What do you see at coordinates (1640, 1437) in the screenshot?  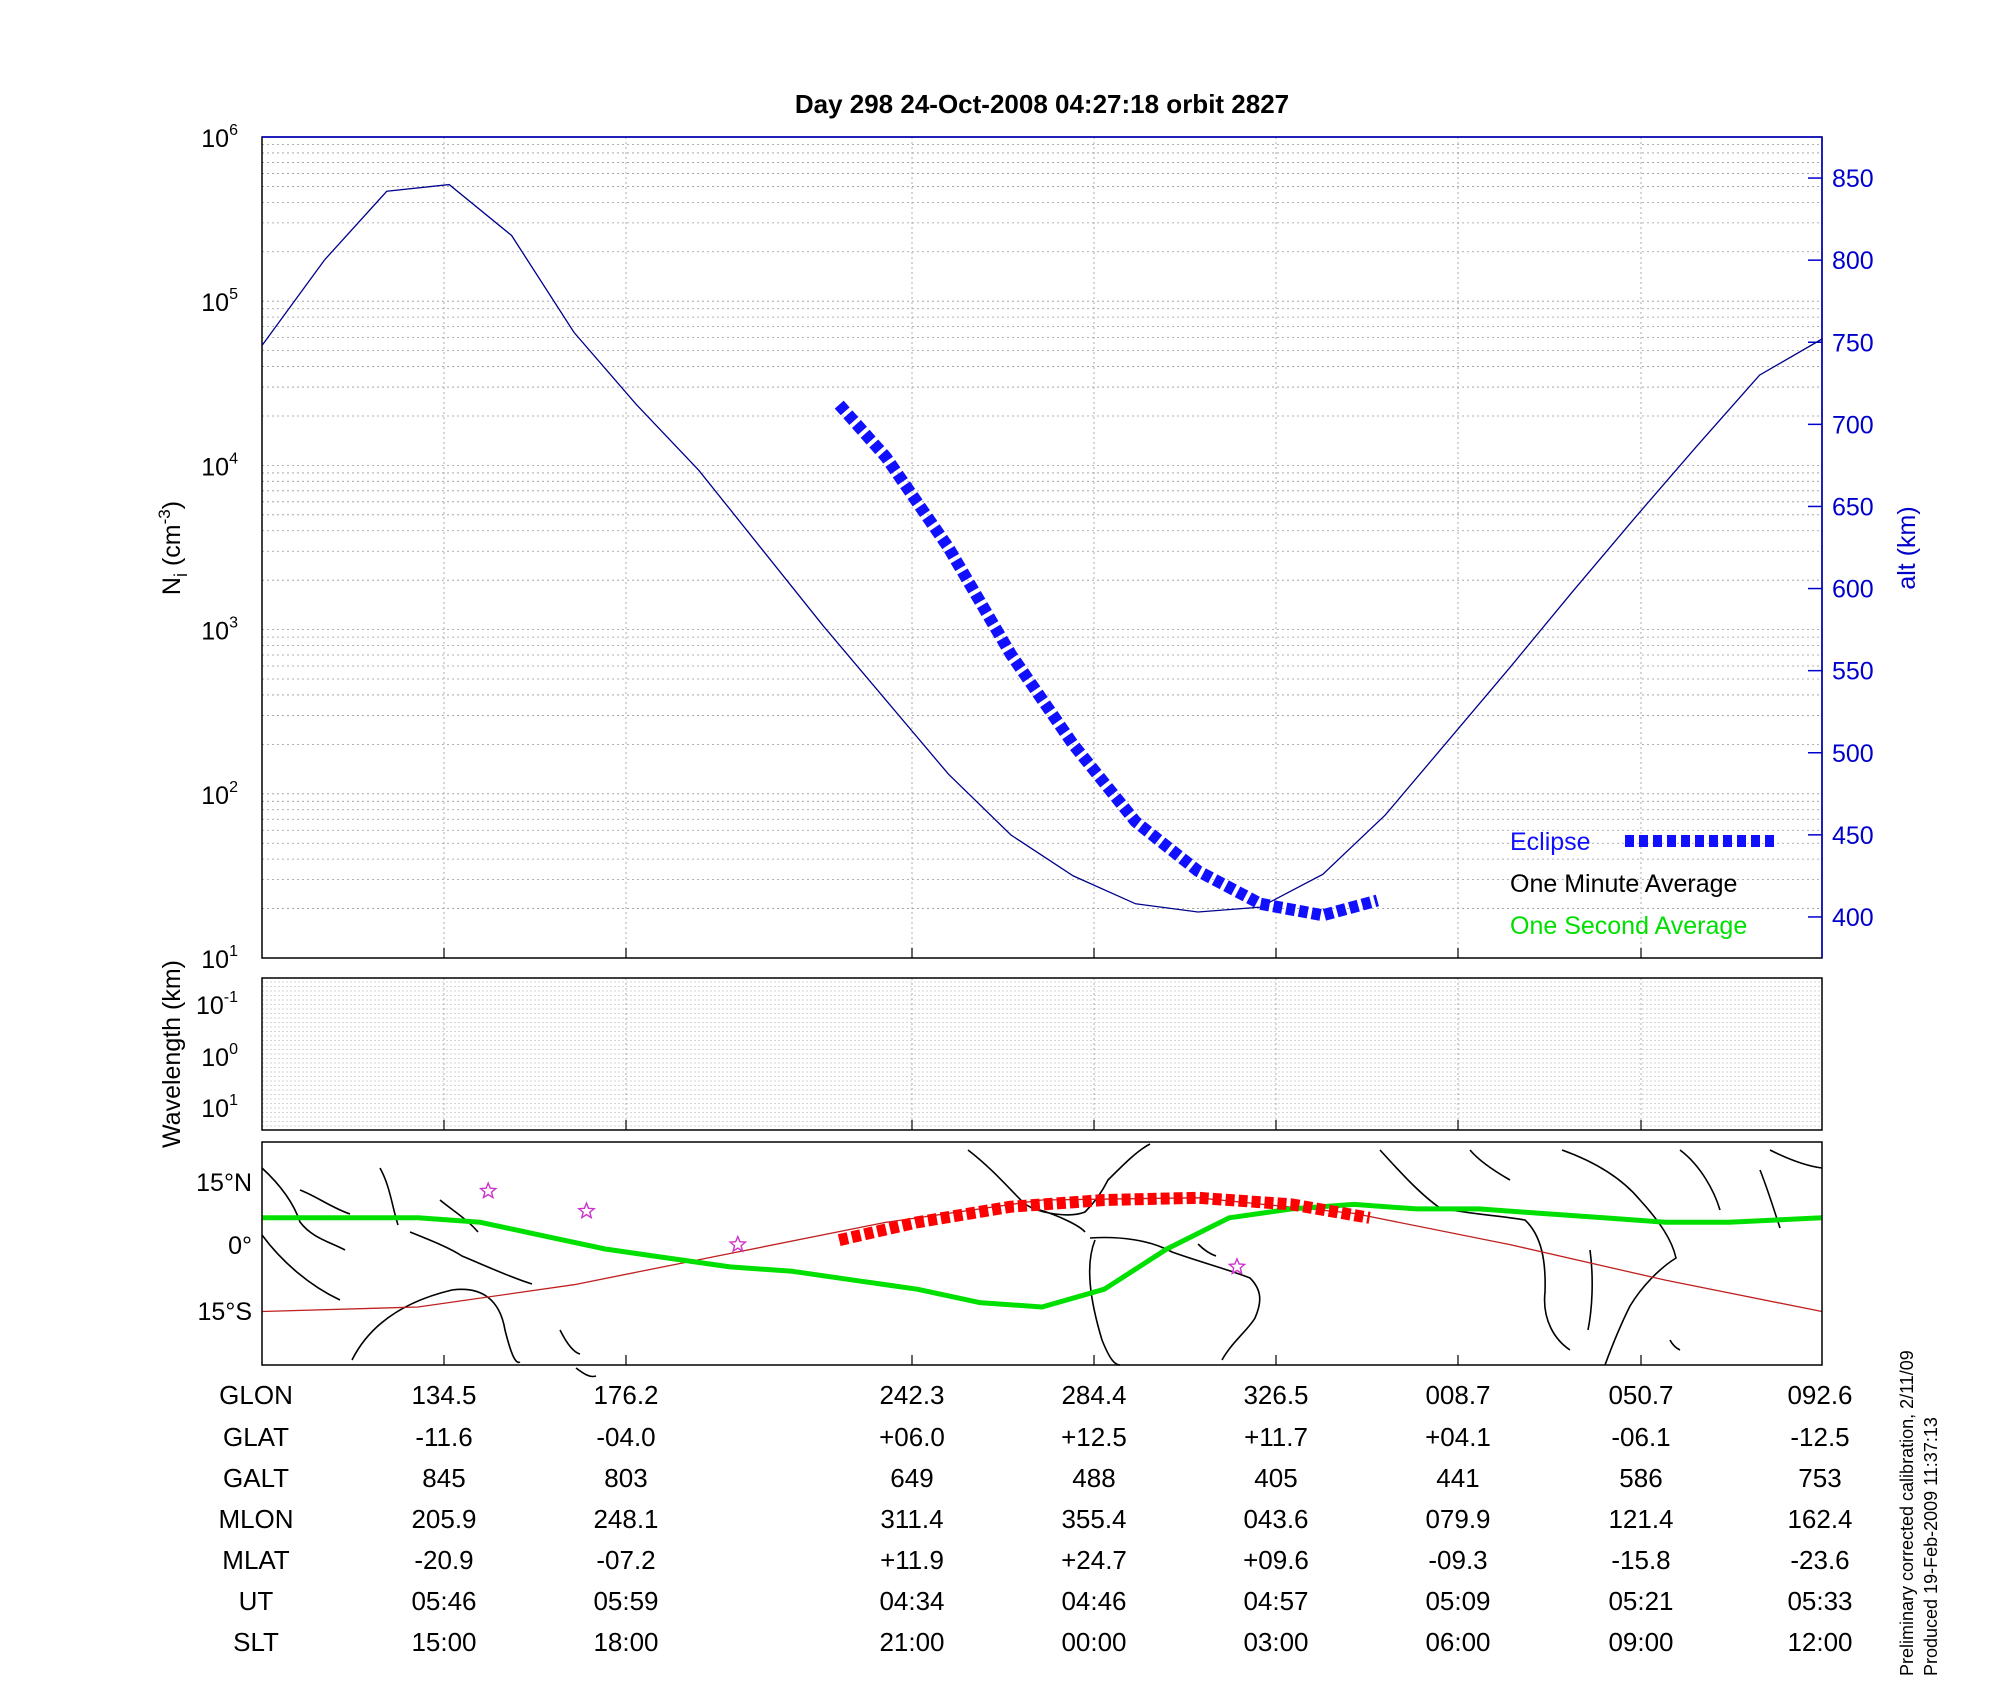 I see `table-cell: -06.1` at bounding box center [1640, 1437].